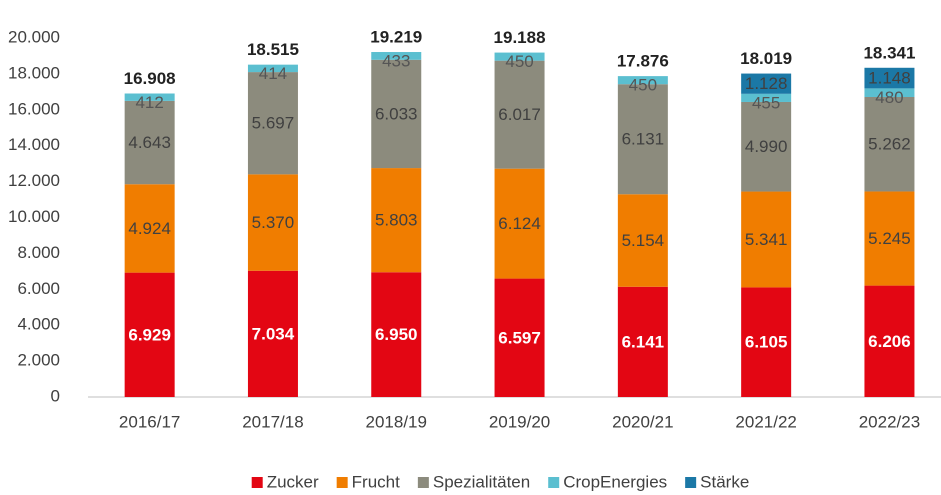 The image size is (941, 495). I want to click on data-label: 6.141, so click(643, 341).